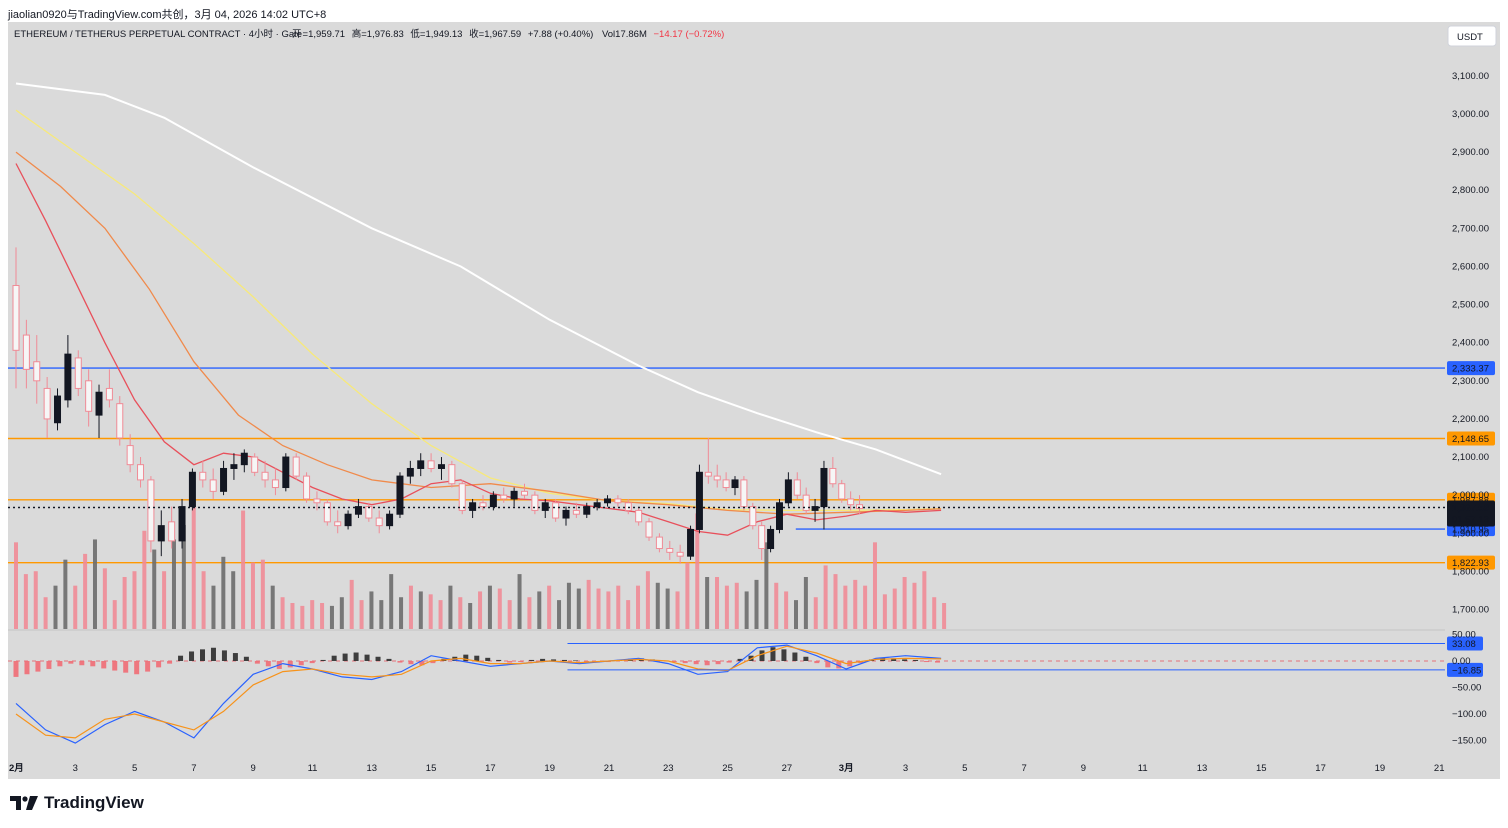 This screenshot has width=1508, height=828. What do you see at coordinates (193, 768) in the screenshot?
I see `time-tick-label: 7` at bounding box center [193, 768].